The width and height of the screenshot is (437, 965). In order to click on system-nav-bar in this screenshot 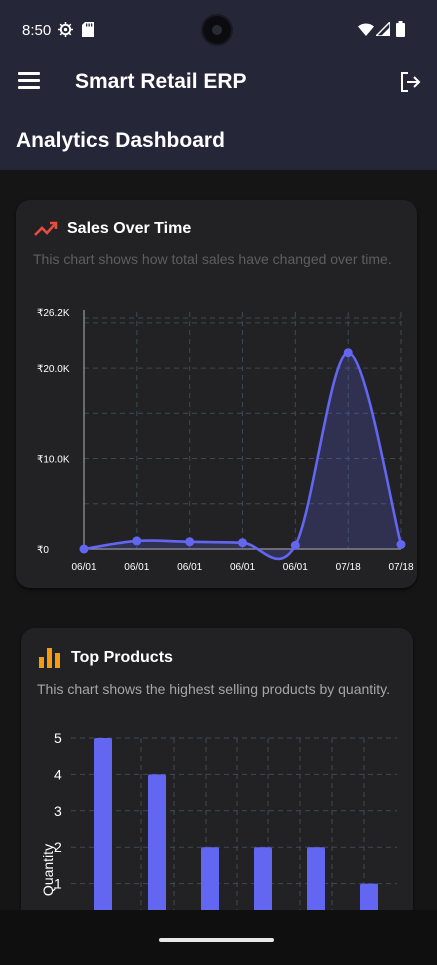, I will do `click(218, 937)`.